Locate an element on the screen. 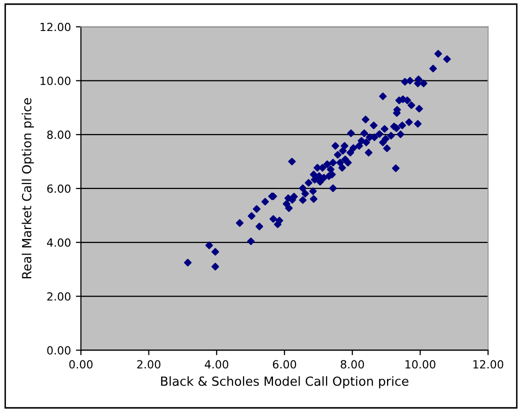 Image resolution: width=522 pixels, height=412 pixels. y-tick-label: 8.00 is located at coordinates (58, 134).